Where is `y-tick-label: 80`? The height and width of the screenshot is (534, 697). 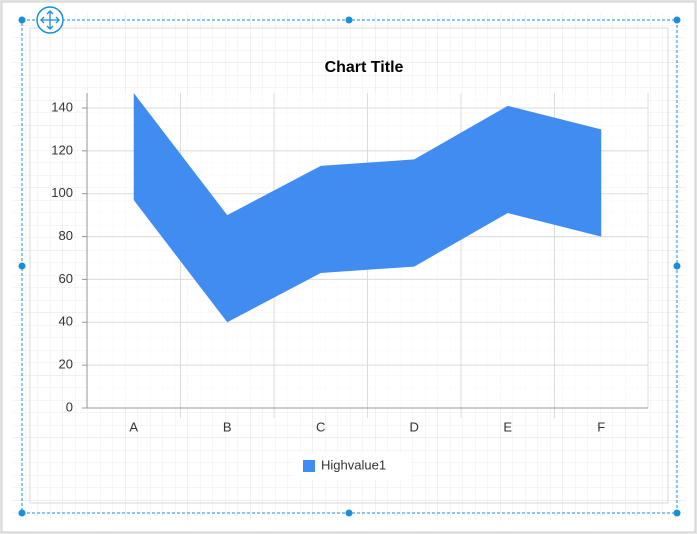
y-tick-label: 80 is located at coordinates (66, 235).